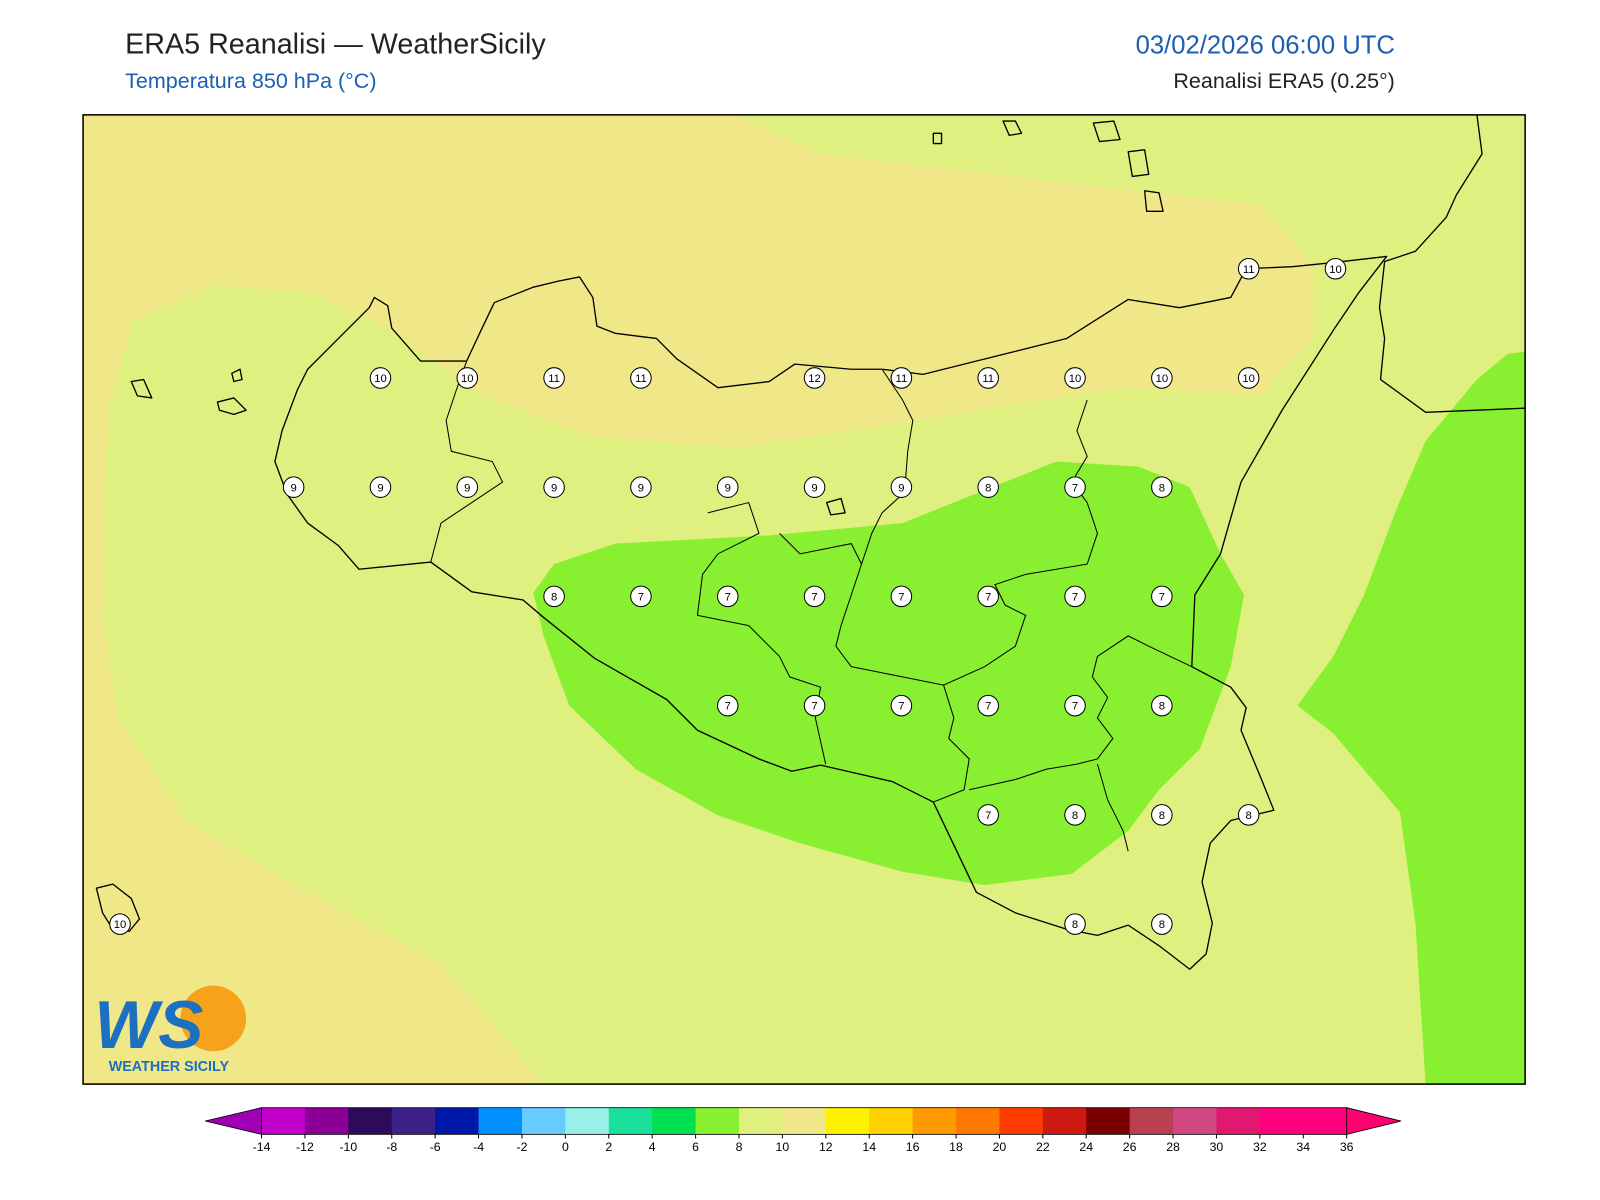 The height and width of the screenshot is (1200, 1600). I want to click on logo: WS WEATHER SICILY, so click(170, 1030).